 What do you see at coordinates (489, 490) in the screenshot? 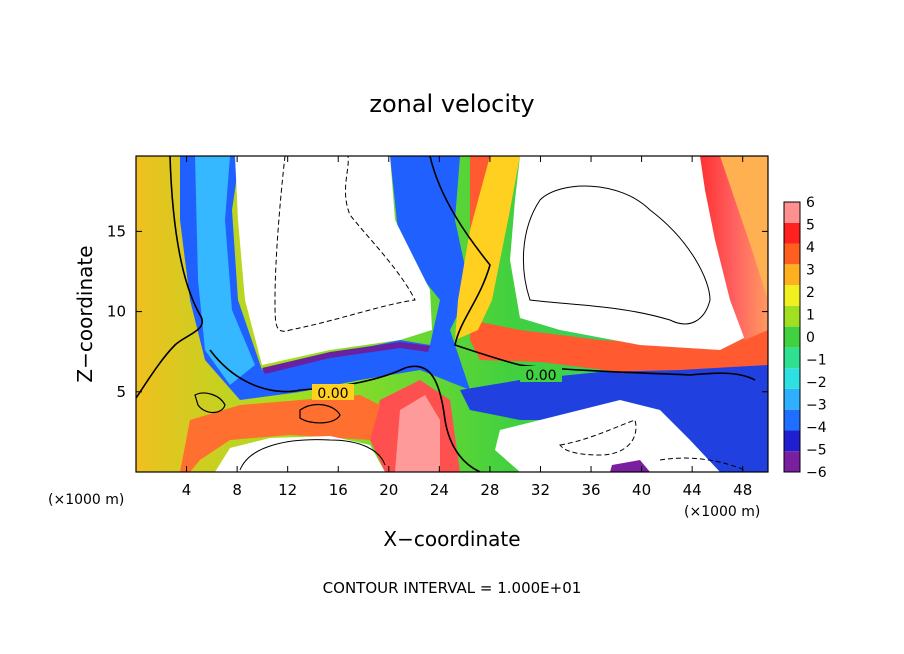
I see `x-tick-label: 28` at bounding box center [489, 490].